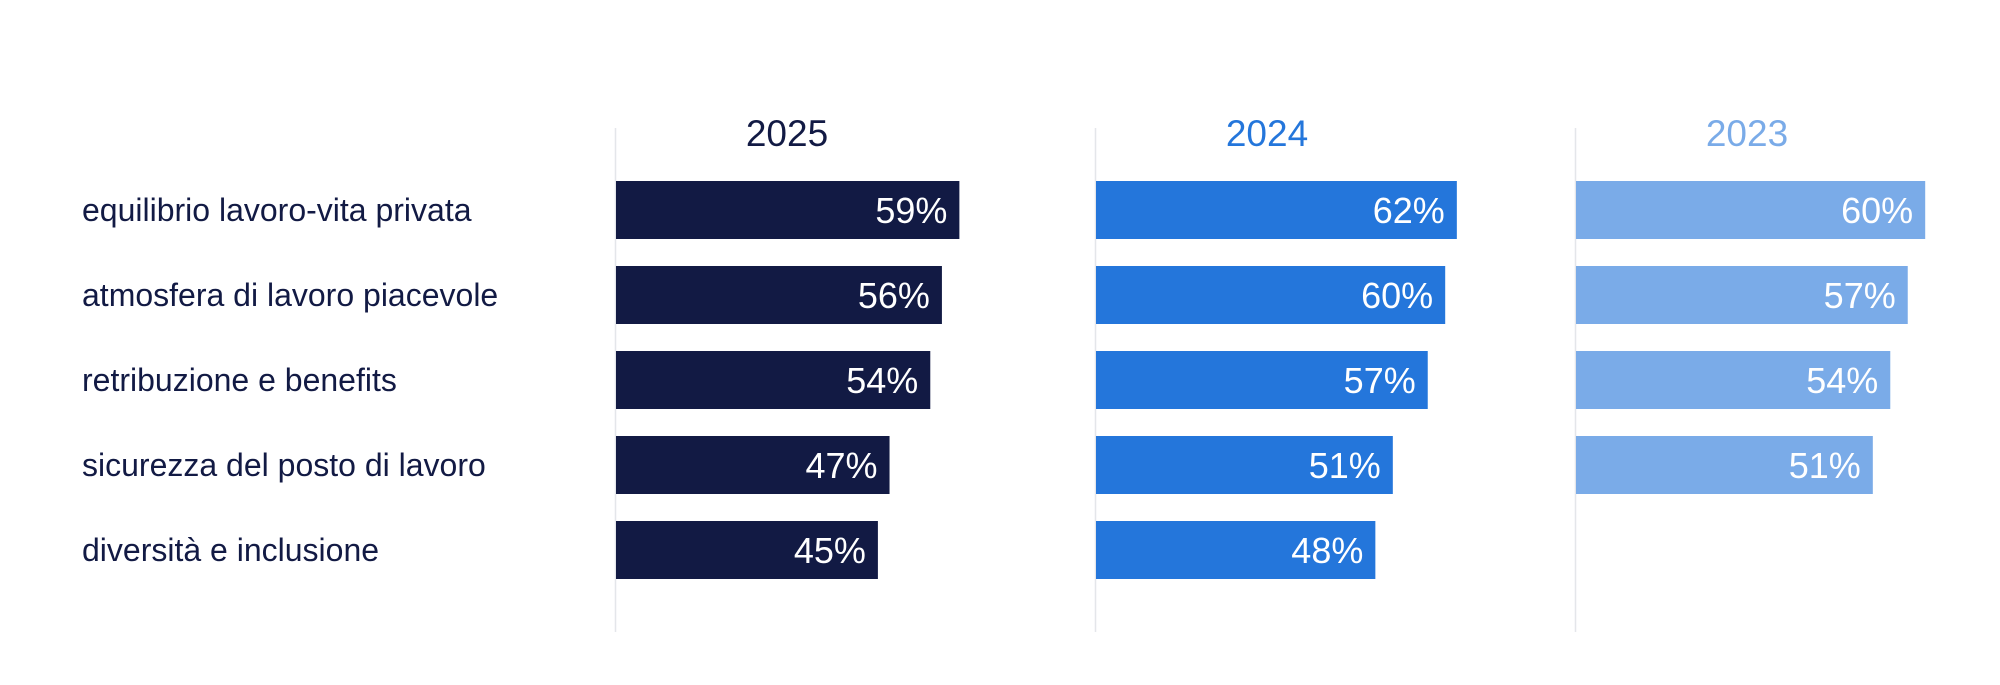 The width and height of the screenshot is (2000, 685). What do you see at coordinates (1747, 133) in the screenshot?
I see `year-label: 2023` at bounding box center [1747, 133].